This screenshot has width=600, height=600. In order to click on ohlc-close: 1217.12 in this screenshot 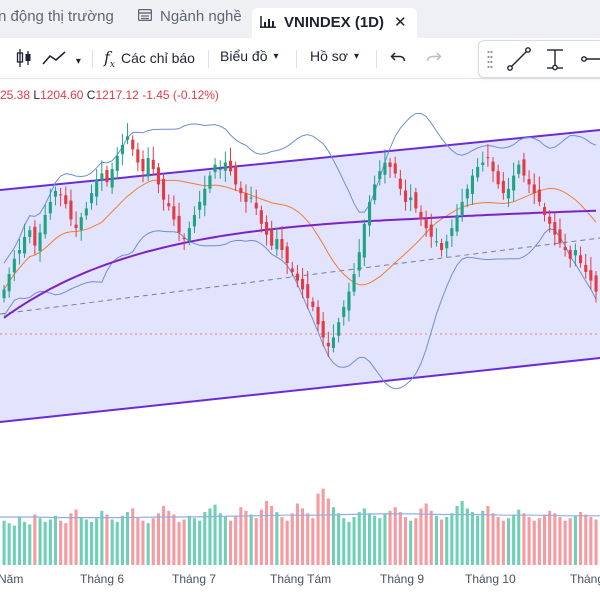, I will do `click(117, 95)`.